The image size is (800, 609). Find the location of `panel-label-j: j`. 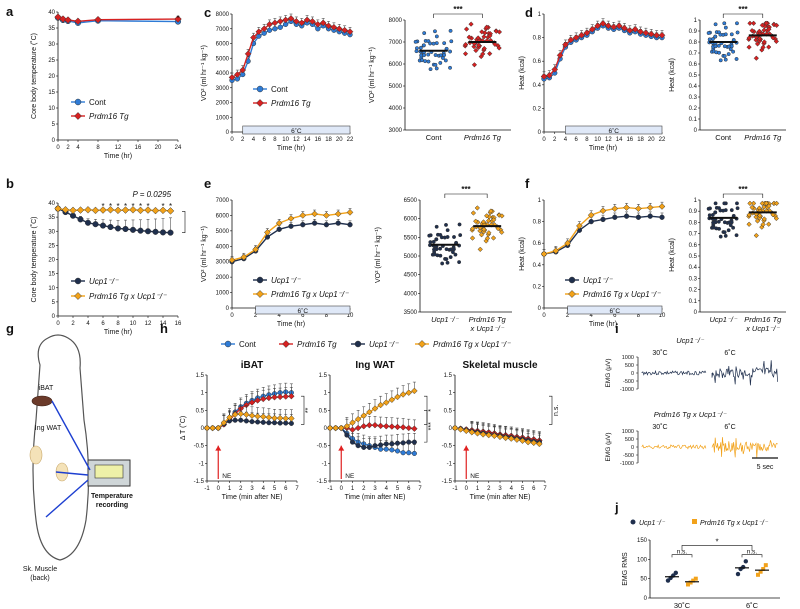

panel-label-j: j is located at coordinates (616, 507).